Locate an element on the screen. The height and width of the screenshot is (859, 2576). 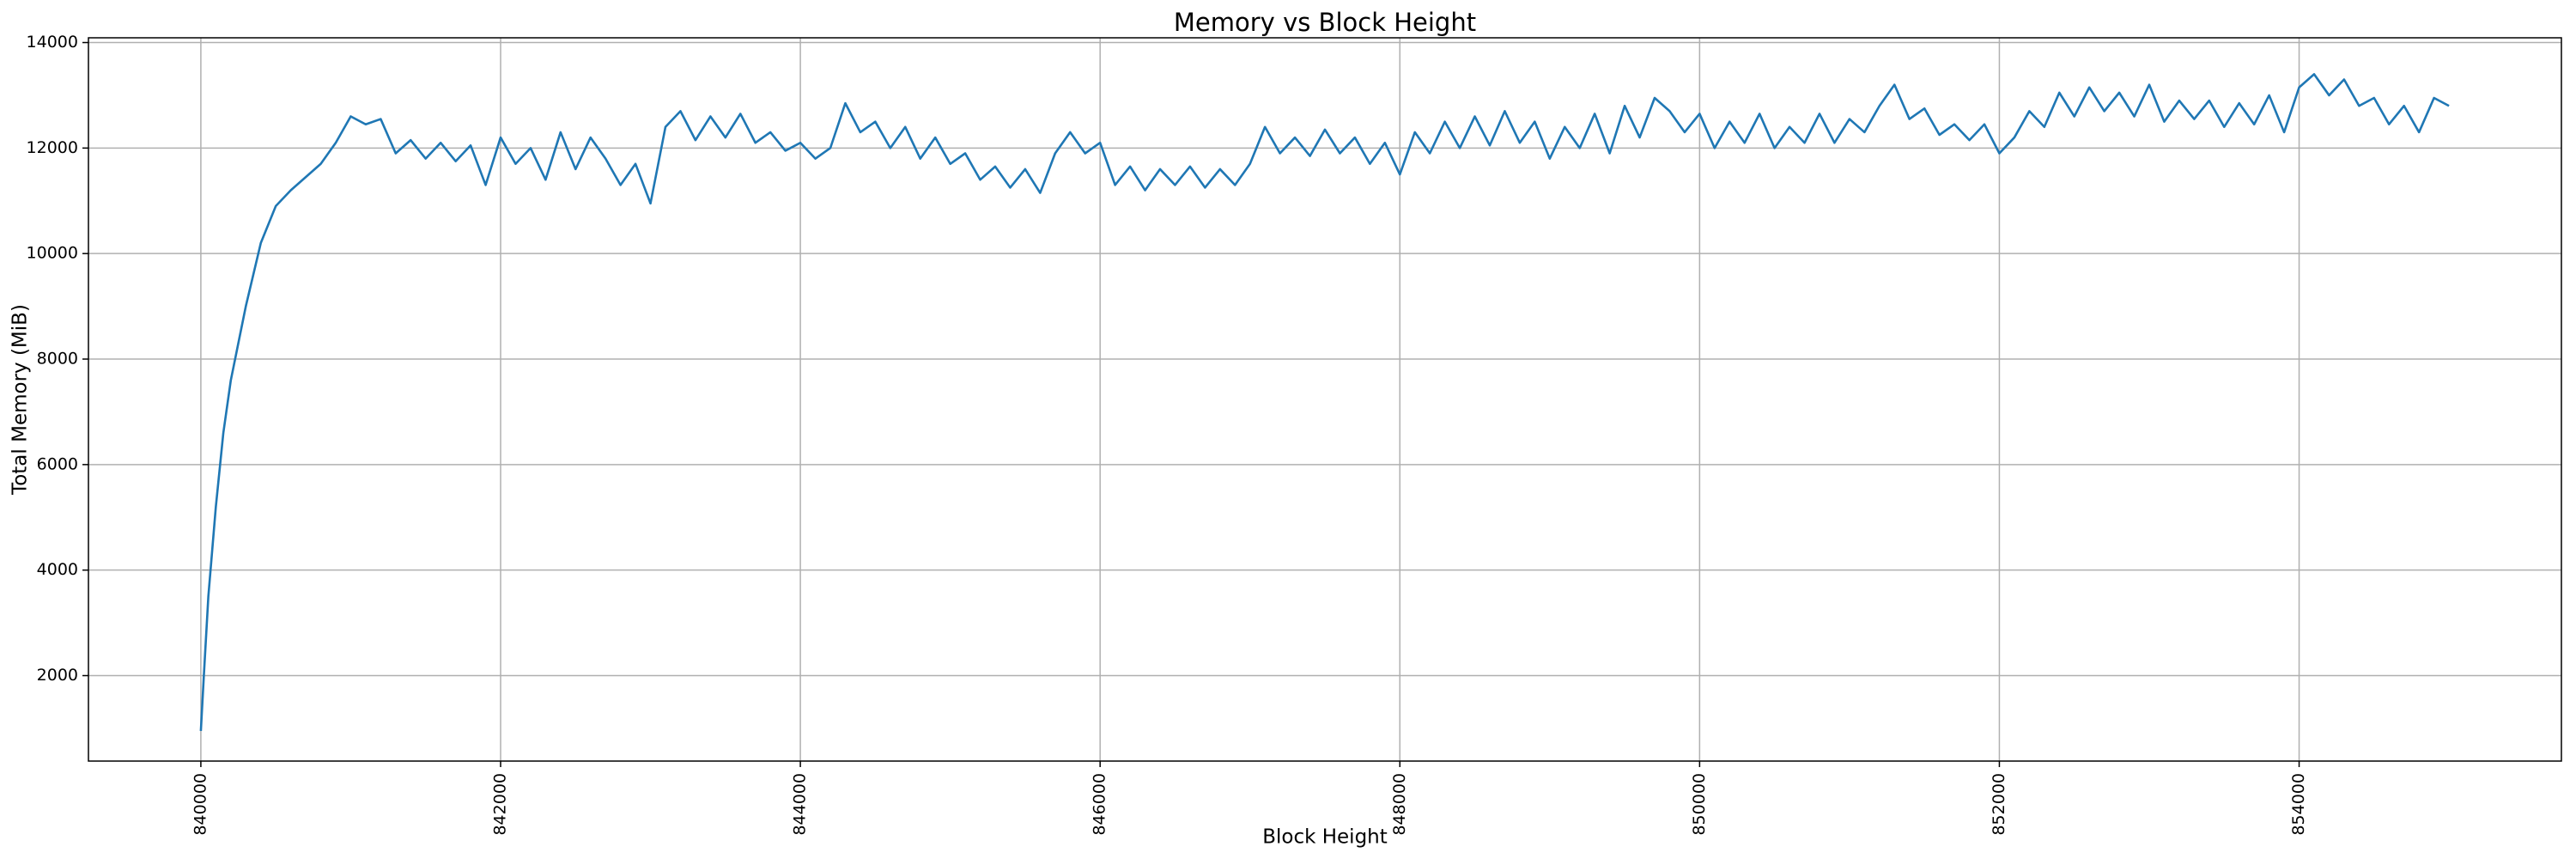
x-tick-label: 846000 is located at coordinates (1100, 804).